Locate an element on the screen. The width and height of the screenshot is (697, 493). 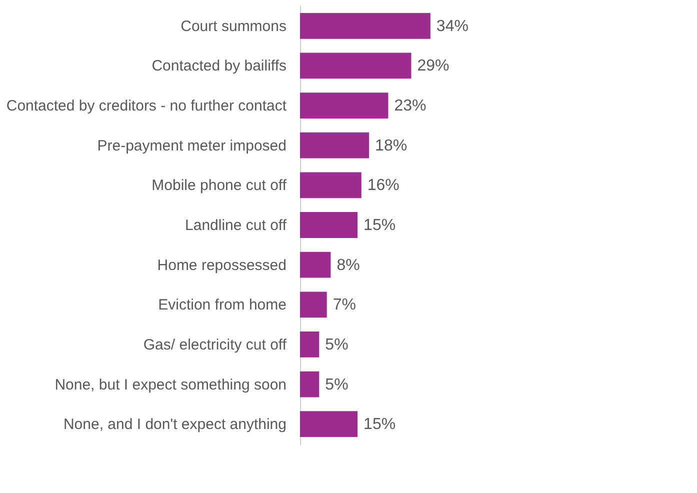
y-tick-label: None, but I expect something soon is located at coordinates (170, 385).